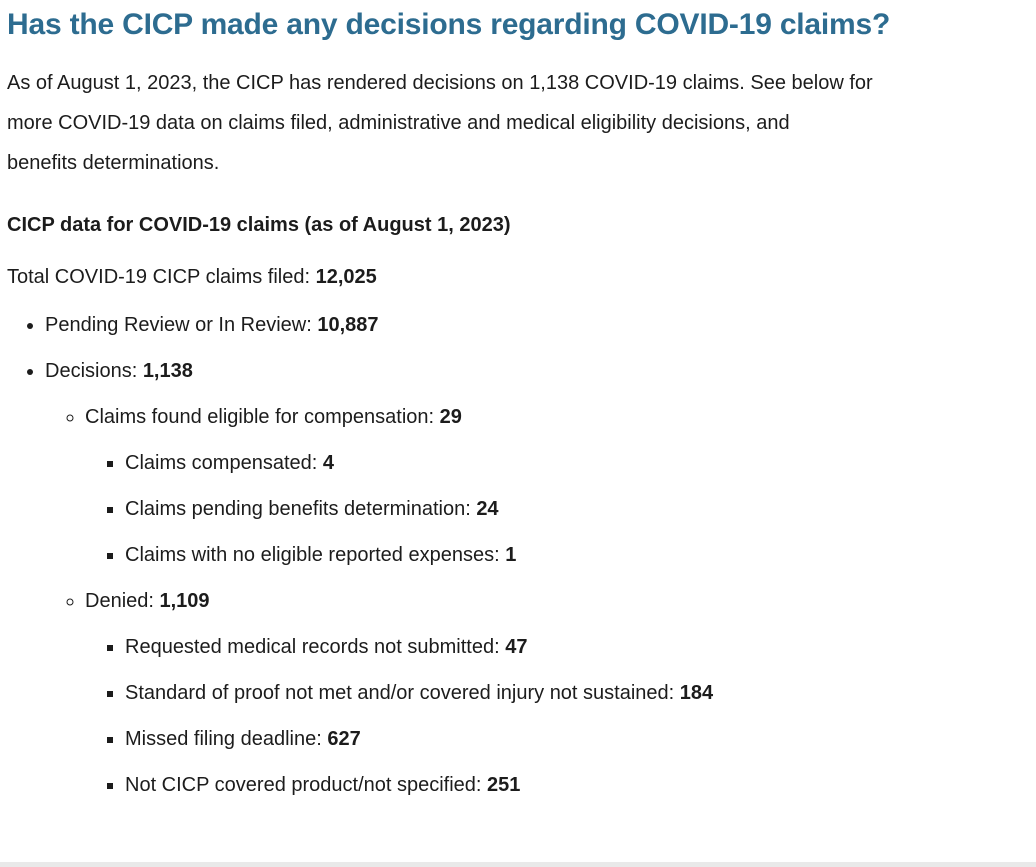 The height and width of the screenshot is (867, 1036). Describe the element at coordinates (262, 417) in the screenshot. I see `eligible-label: Claims found eligible for compensation:` at that location.